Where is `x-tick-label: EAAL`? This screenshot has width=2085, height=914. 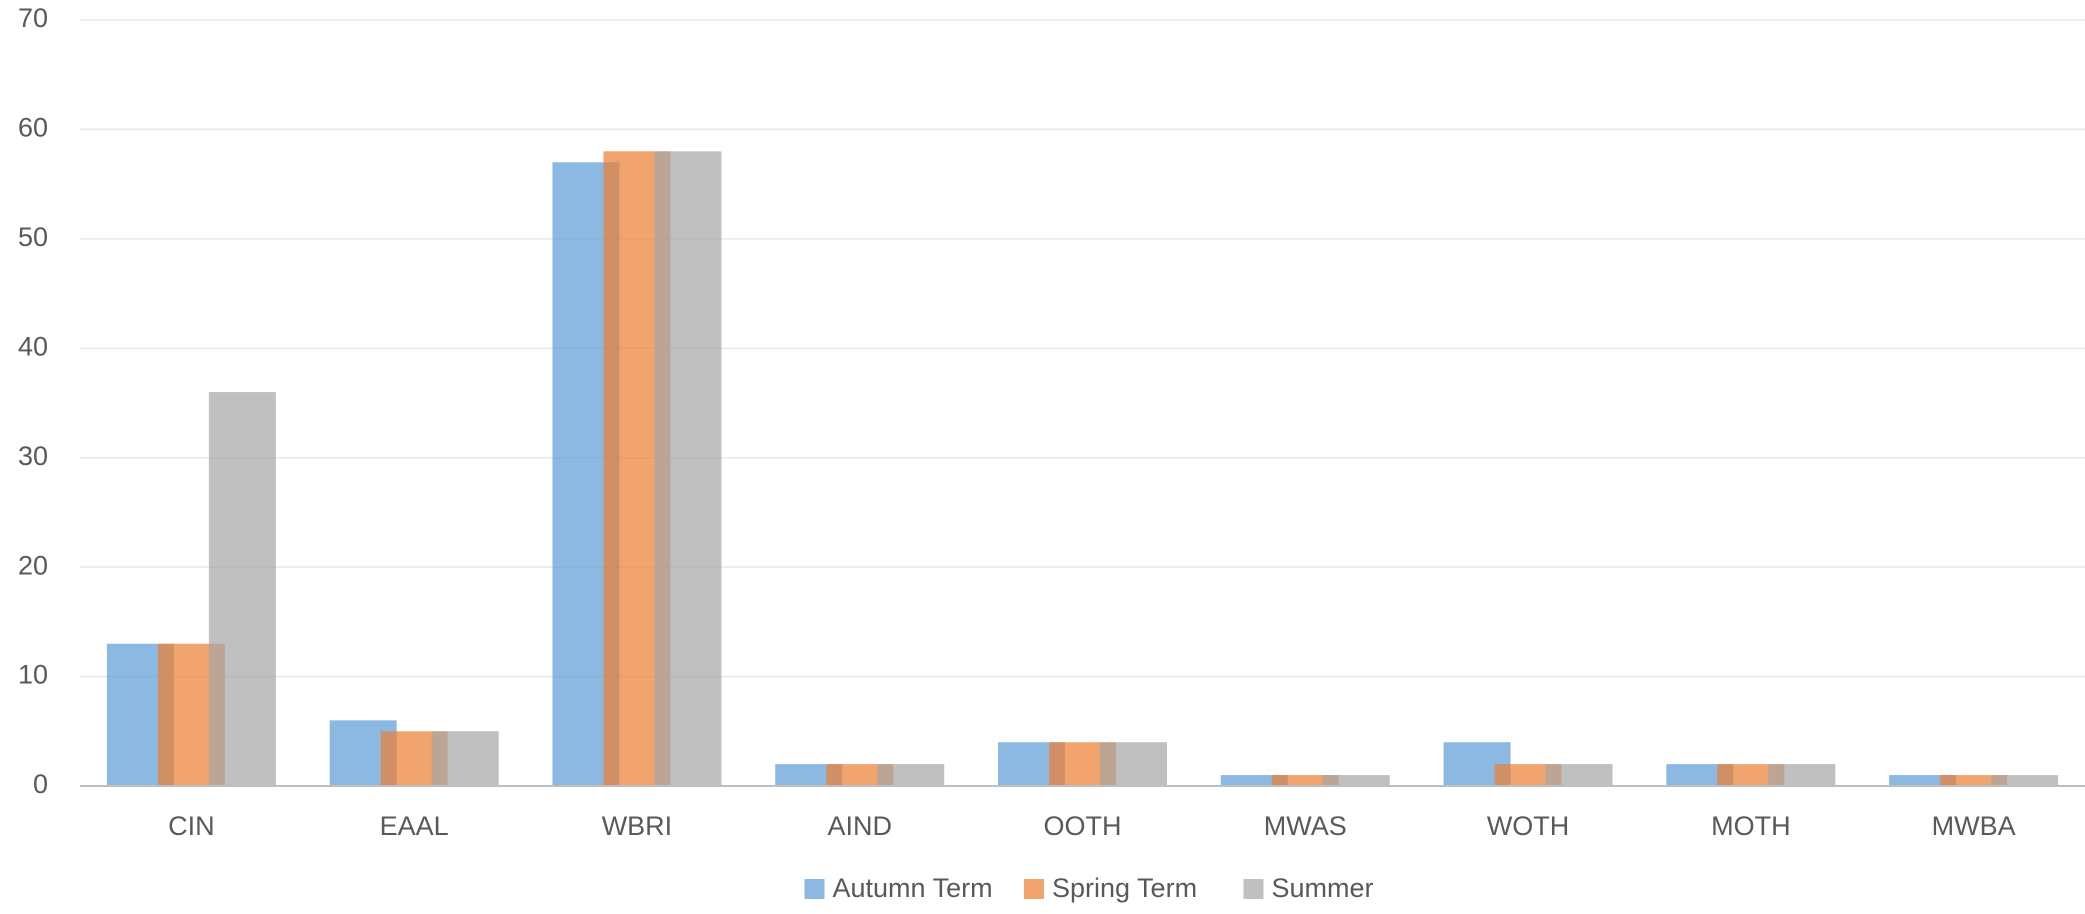
x-tick-label: EAAL is located at coordinates (414, 826).